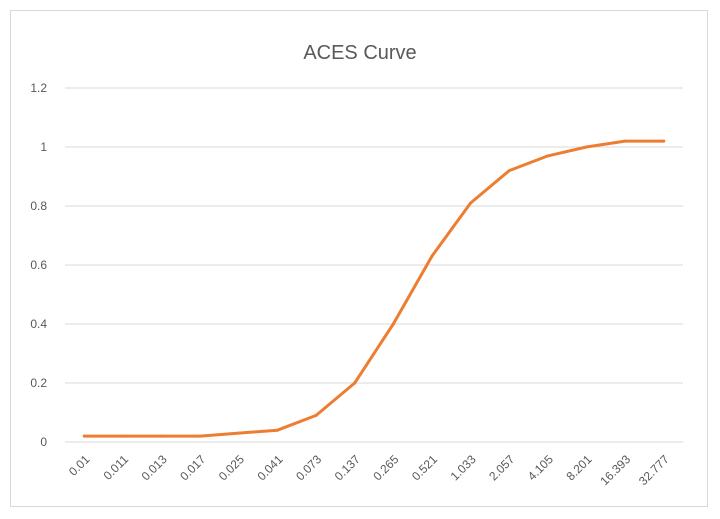 This screenshot has height=519, width=720. I want to click on x-tick-label: 0.013, so click(154, 467).